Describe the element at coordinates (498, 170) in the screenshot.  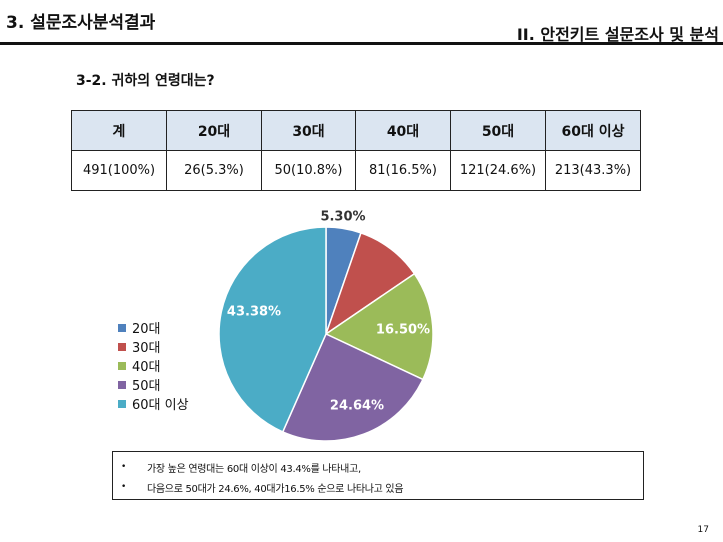
I see `table-cell: 121(24.6%)` at that location.